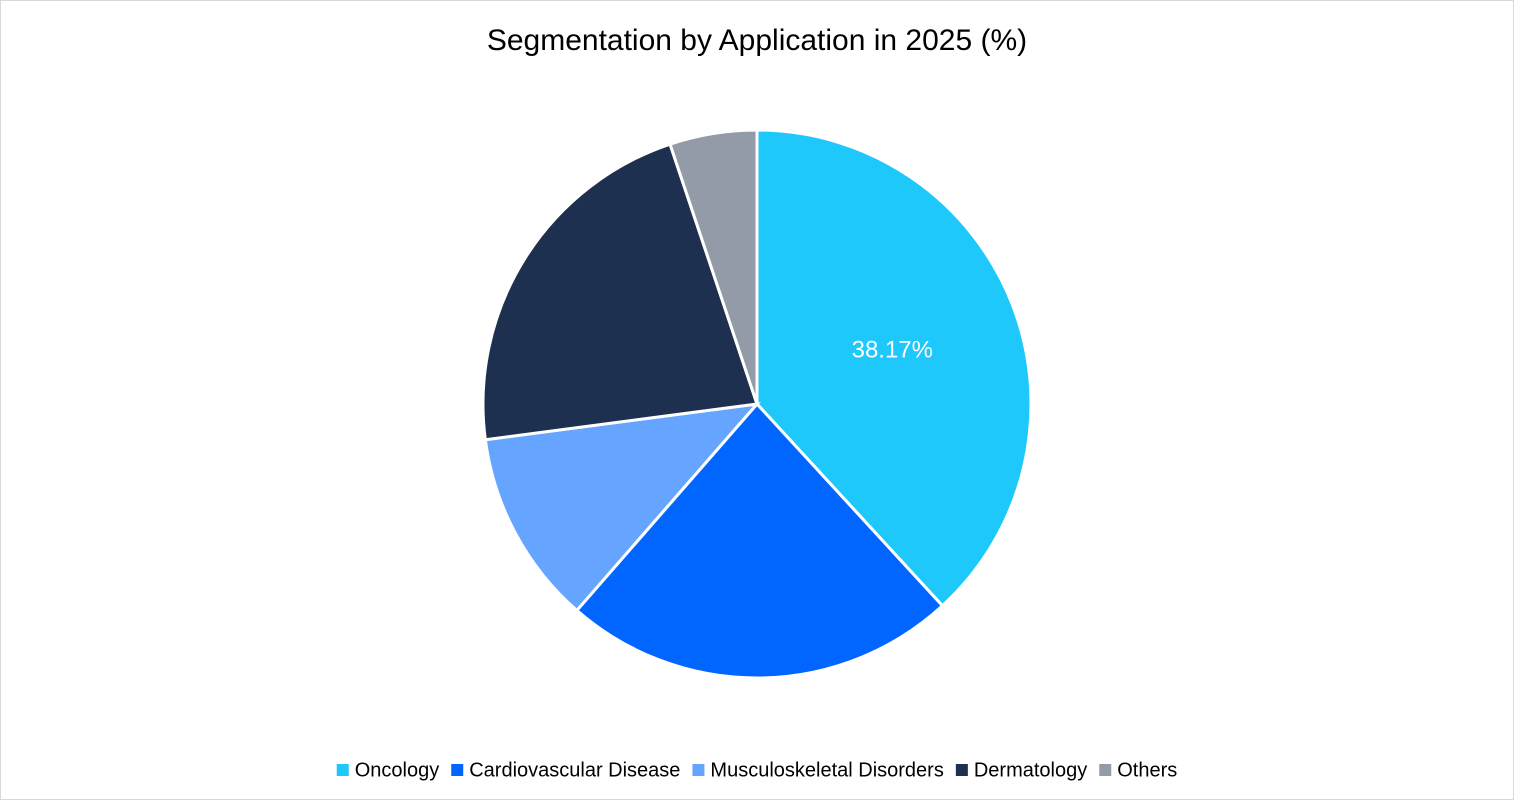 The height and width of the screenshot is (800, 1514). I want to click on legend-label: Others, so click(1147, 770).